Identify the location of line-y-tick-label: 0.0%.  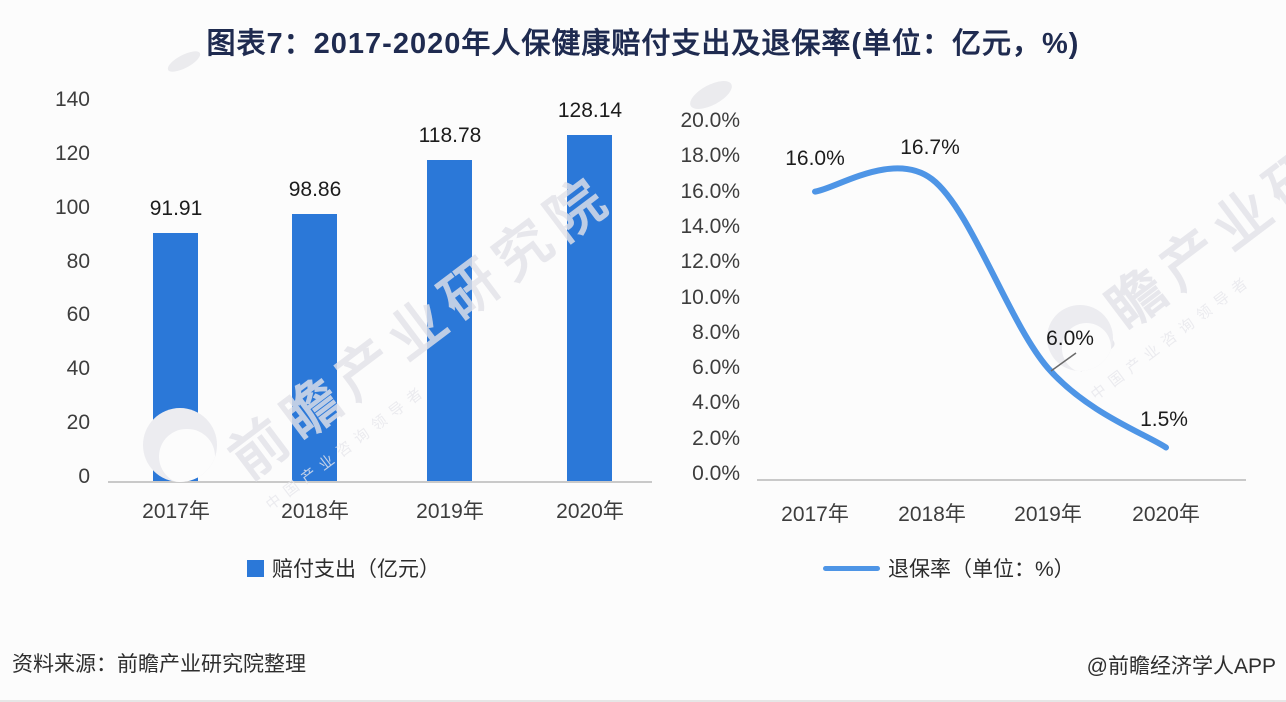
(716, 473).